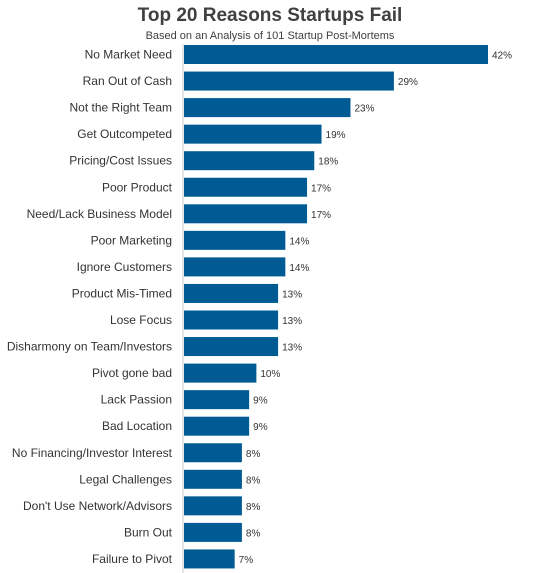 The height and width of the screenshot is (573, 540). I want to click on category-label: Pricing/Cost Issues, so click(120, 161).